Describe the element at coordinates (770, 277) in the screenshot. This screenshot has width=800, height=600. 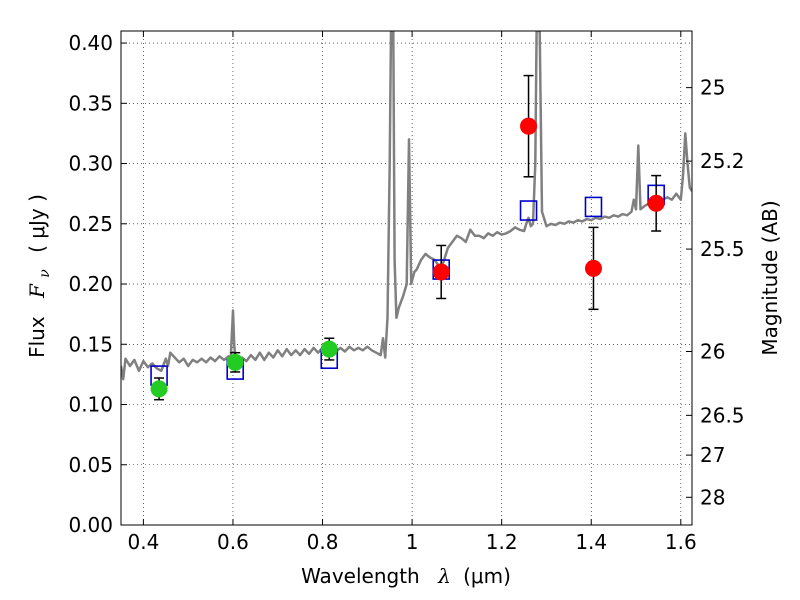
I see `y2-axis-label: Magnitude (AB)` at that location.